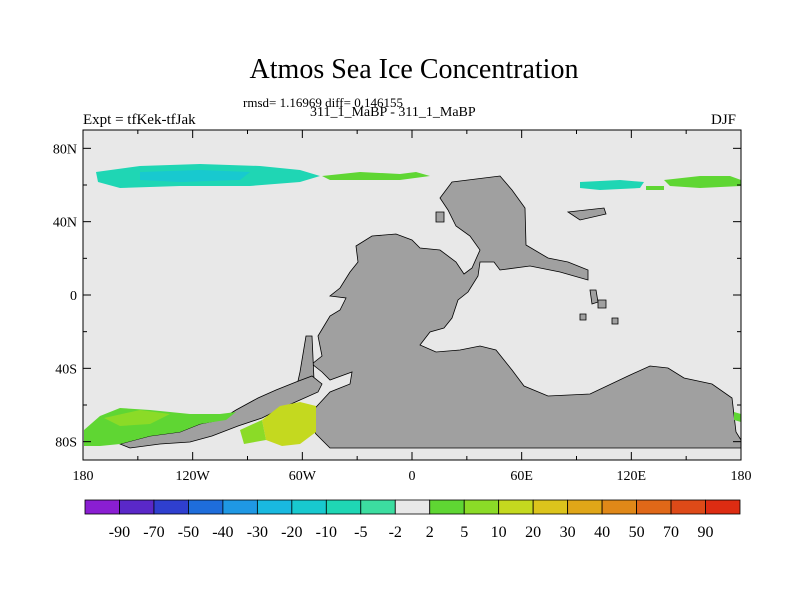  What do you see at coordinates (533, 532) in the screenshot?
I see `colorbar-label: 20` at bounding box center [533, 532].